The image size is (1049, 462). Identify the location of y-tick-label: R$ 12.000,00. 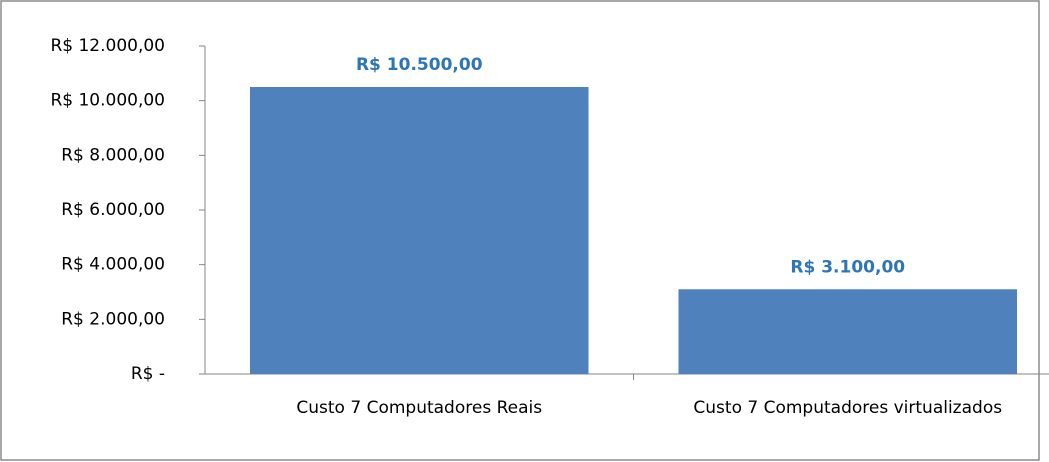
(107, 46).